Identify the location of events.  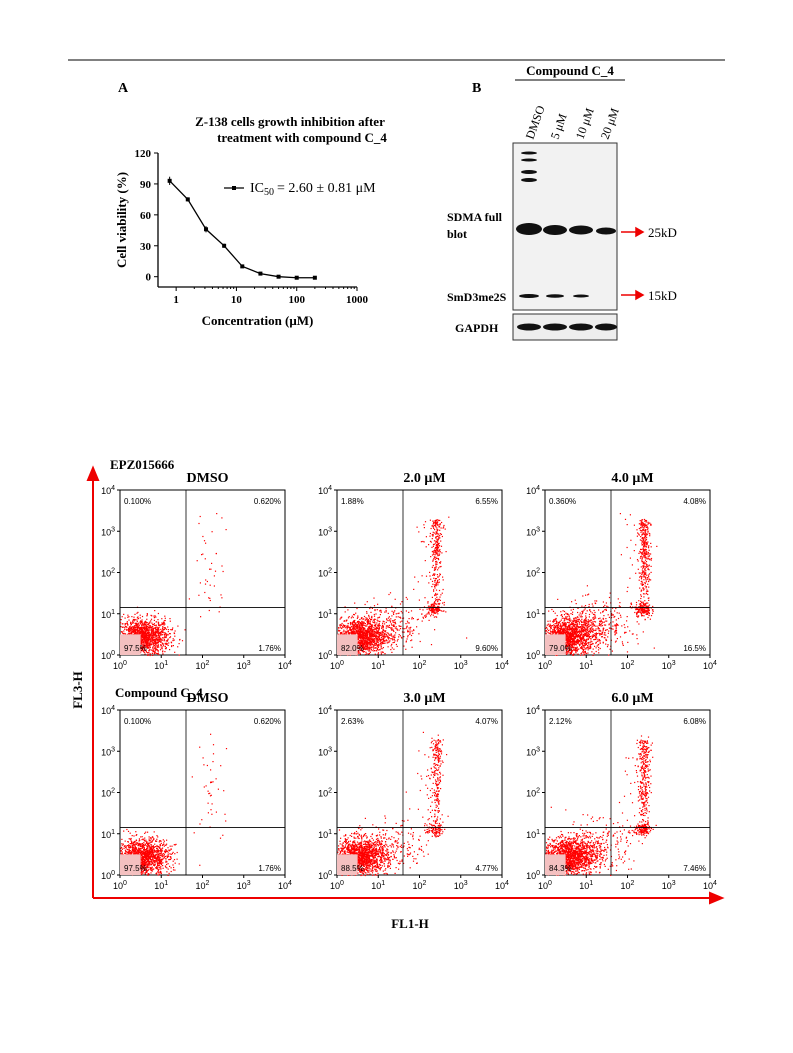
(601, 584).